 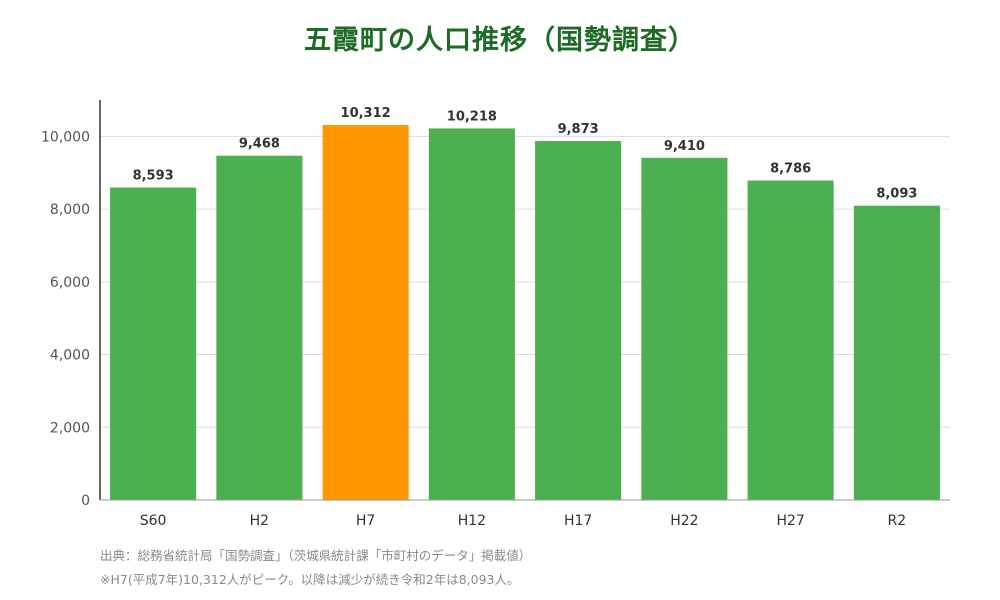 What do you see at coordinates (896, 194) in the screenshot?
I see `bar-value-label: 8,093` at bounding box center [896, 194].